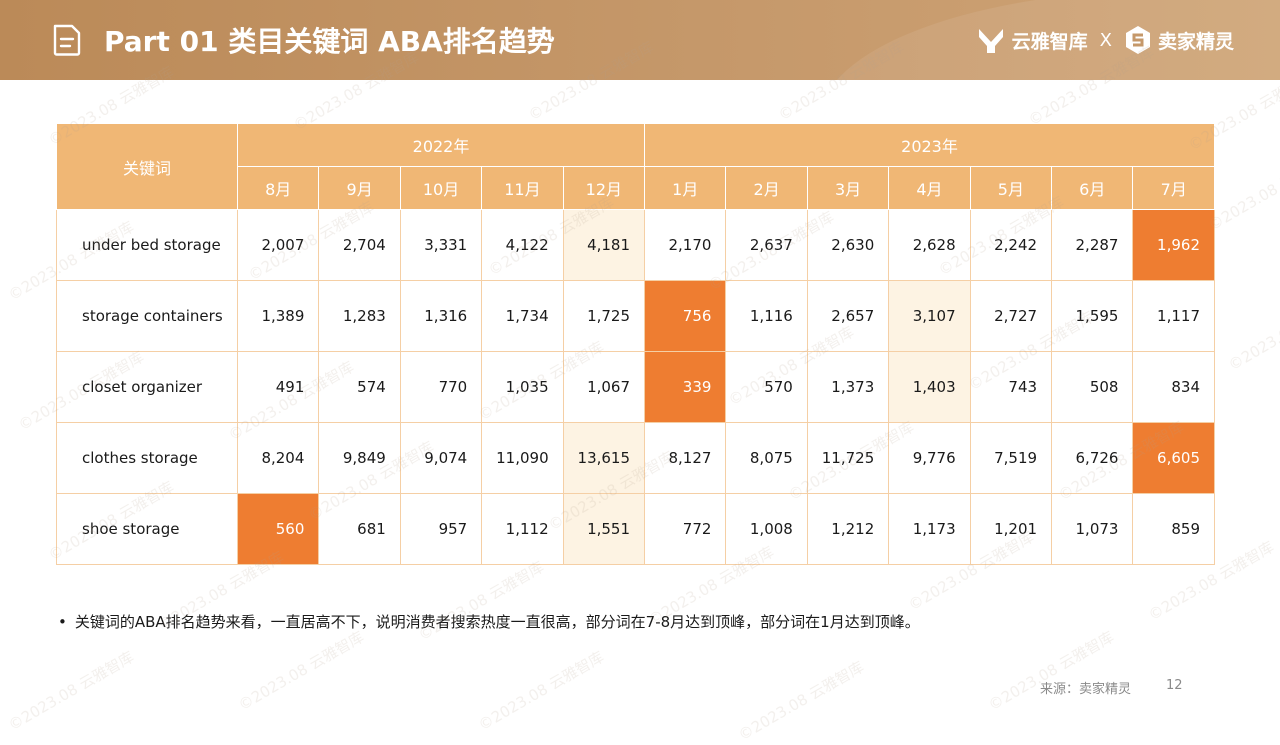 The image size is (1280, 745). I want to click on rank-value-cell: 8,127, so click(685, 458).